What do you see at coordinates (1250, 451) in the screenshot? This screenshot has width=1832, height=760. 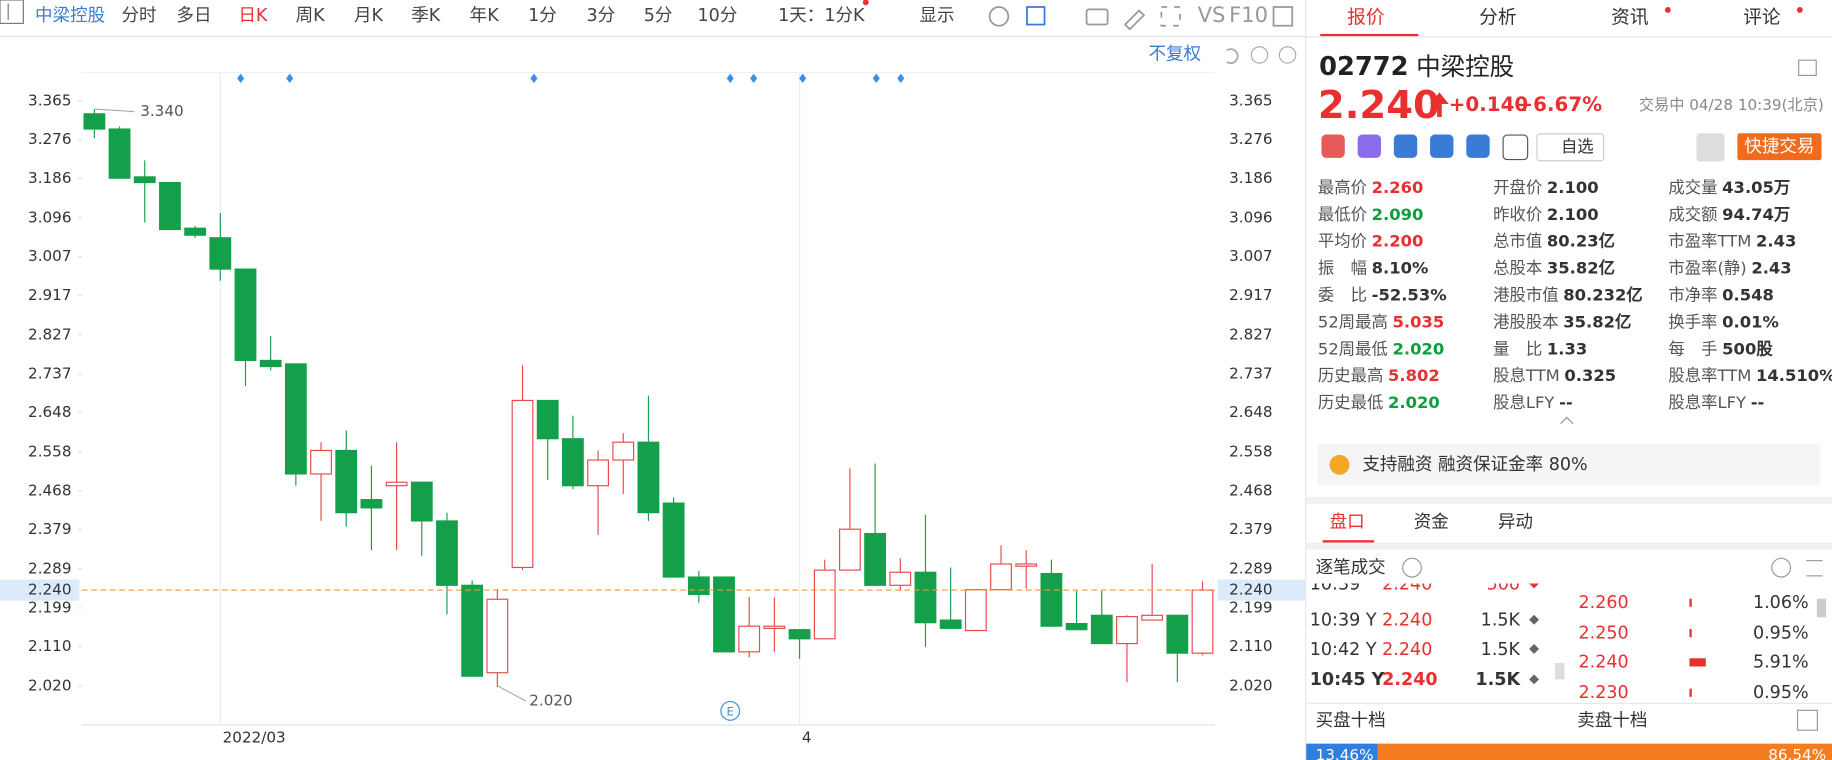 I see `y2-tick-label: 2.558` at bounding box center [1250, 451].